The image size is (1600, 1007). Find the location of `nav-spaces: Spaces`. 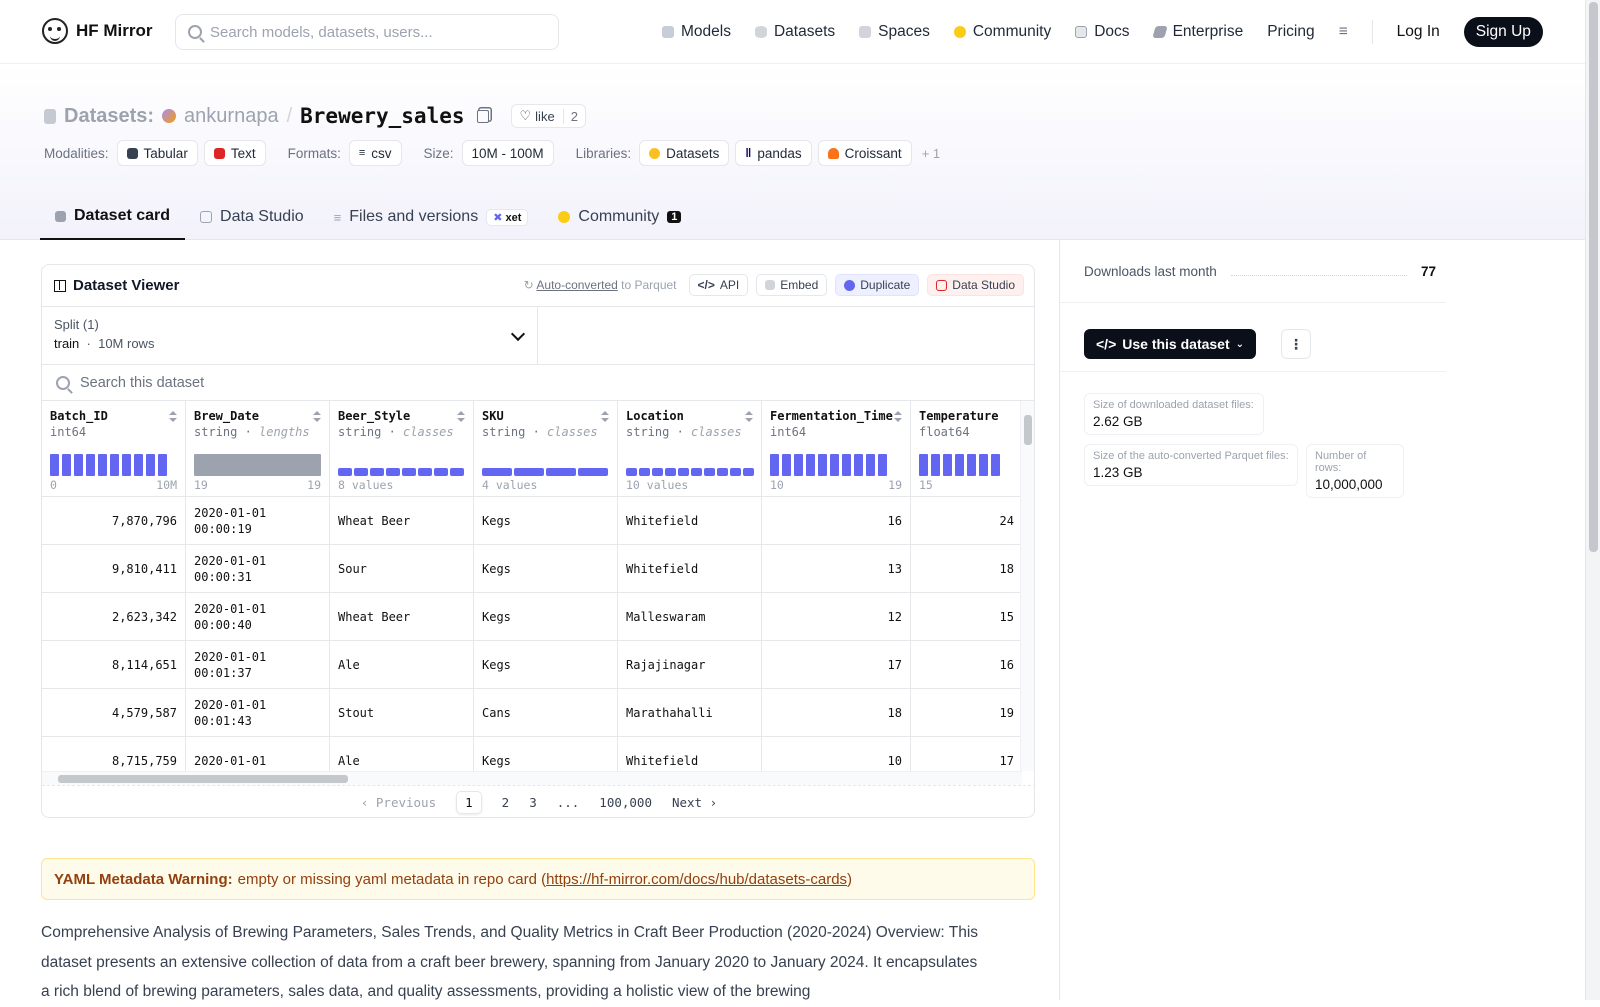

nav-spaces: Spaces is located at coordinates (894, 32).